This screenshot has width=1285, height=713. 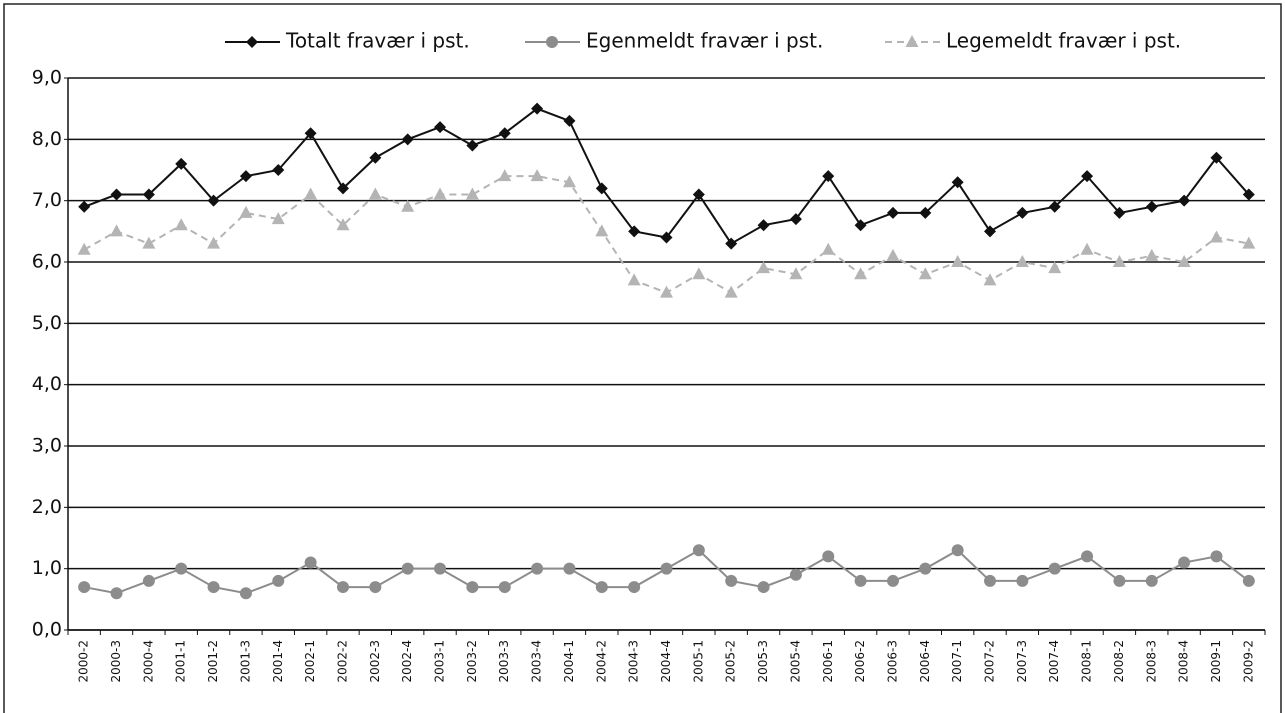 What do you see at coordinates (47, 630) in the screenshot?
I see `y-tick-label: 0,0` at bounding box center [47, 630].